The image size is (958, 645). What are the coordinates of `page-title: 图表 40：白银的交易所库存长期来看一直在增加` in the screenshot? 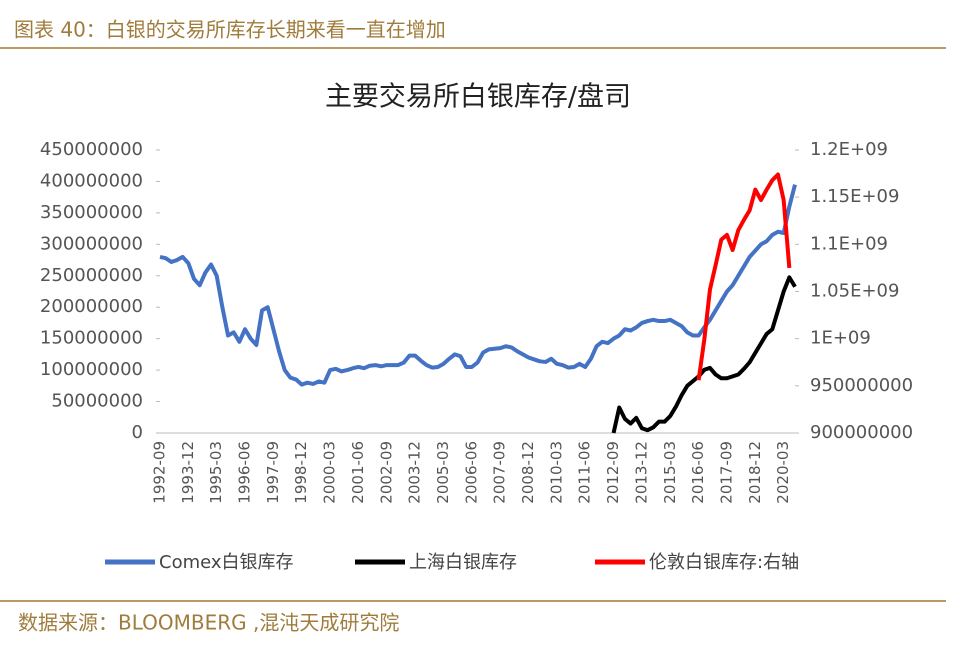 It's located at (230, 30).